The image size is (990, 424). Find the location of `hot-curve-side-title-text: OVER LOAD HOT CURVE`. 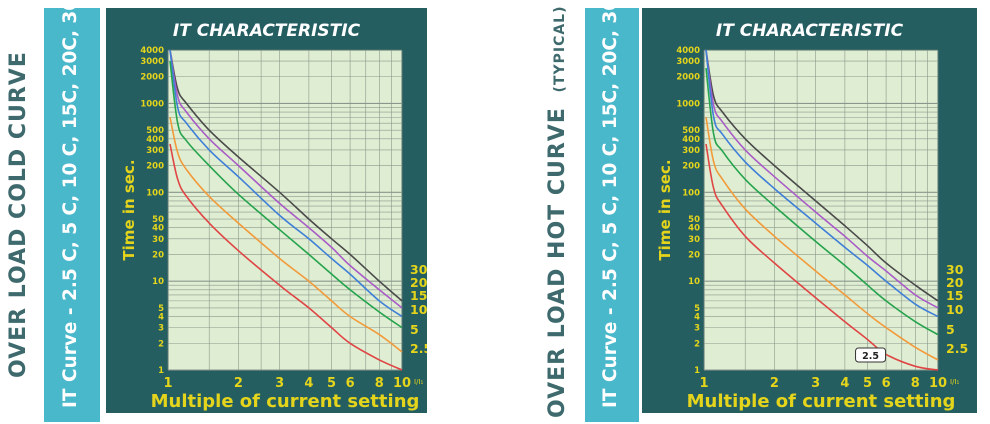

hot-curve-side-title-text: OVER LOAD HOT CURVE is located at coordinates (557, 262).